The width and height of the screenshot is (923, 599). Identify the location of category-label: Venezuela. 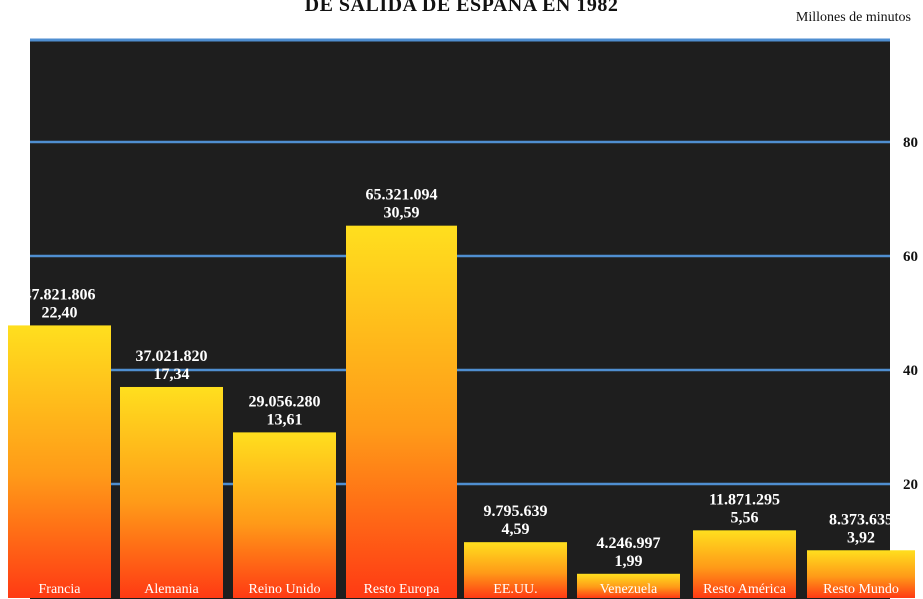
(629, 589).